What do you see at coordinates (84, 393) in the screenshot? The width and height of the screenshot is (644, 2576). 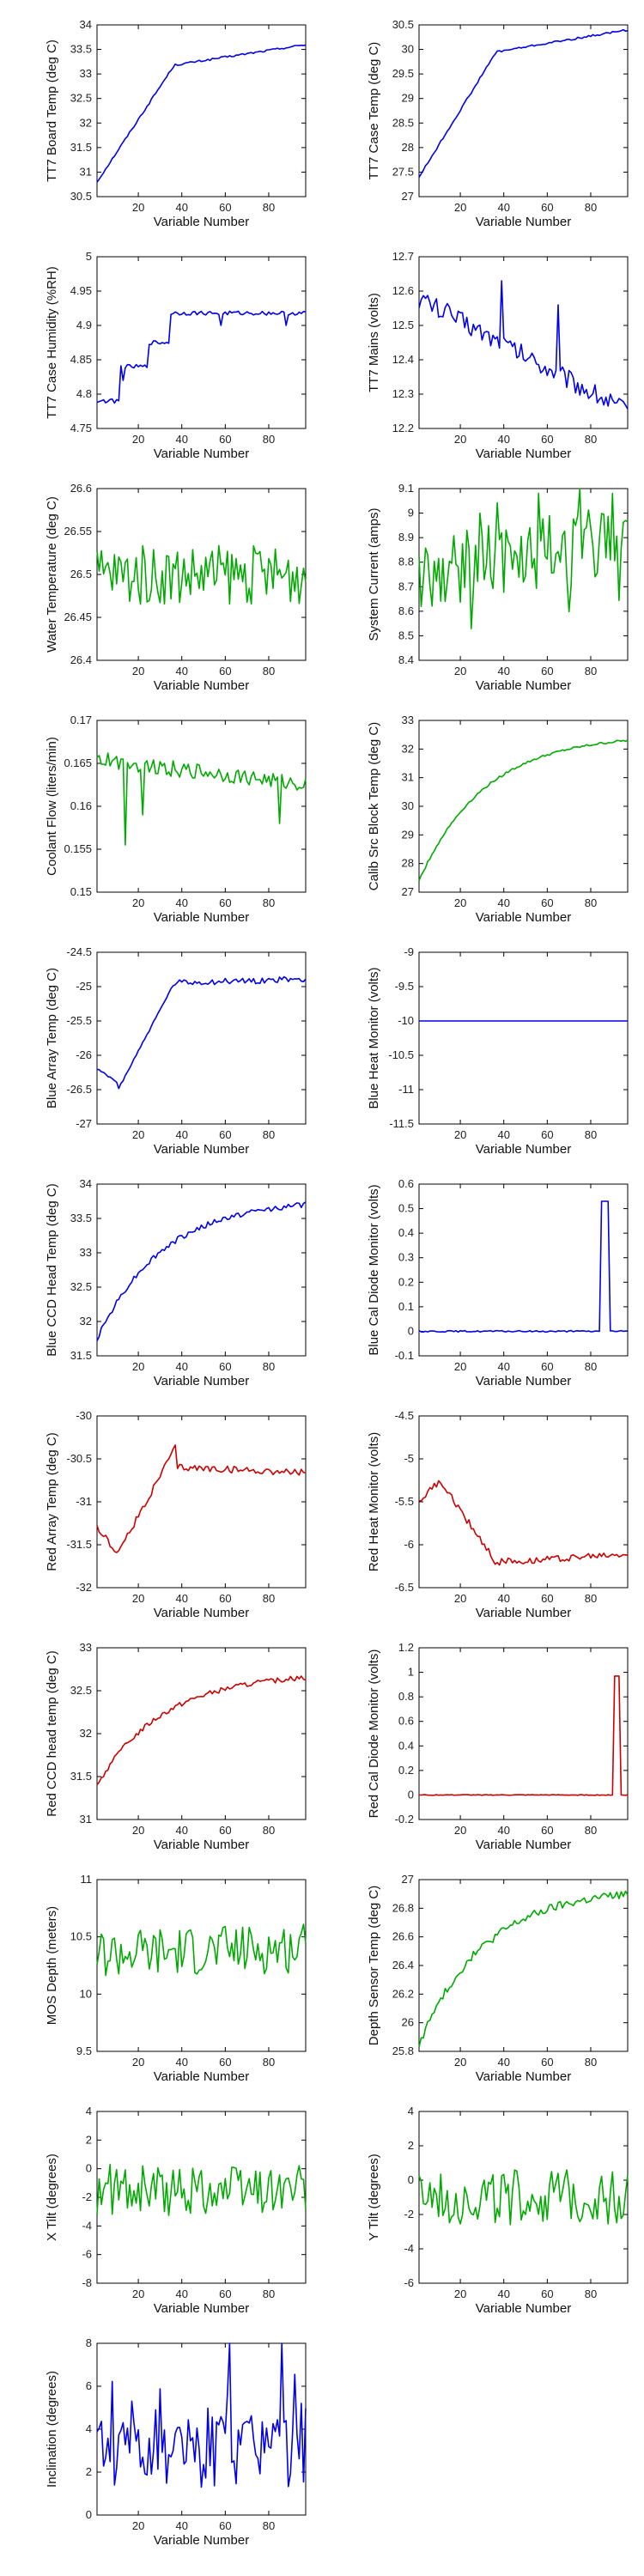 I see `y-tick-label: 4.8` at bounding box center [84, 393].